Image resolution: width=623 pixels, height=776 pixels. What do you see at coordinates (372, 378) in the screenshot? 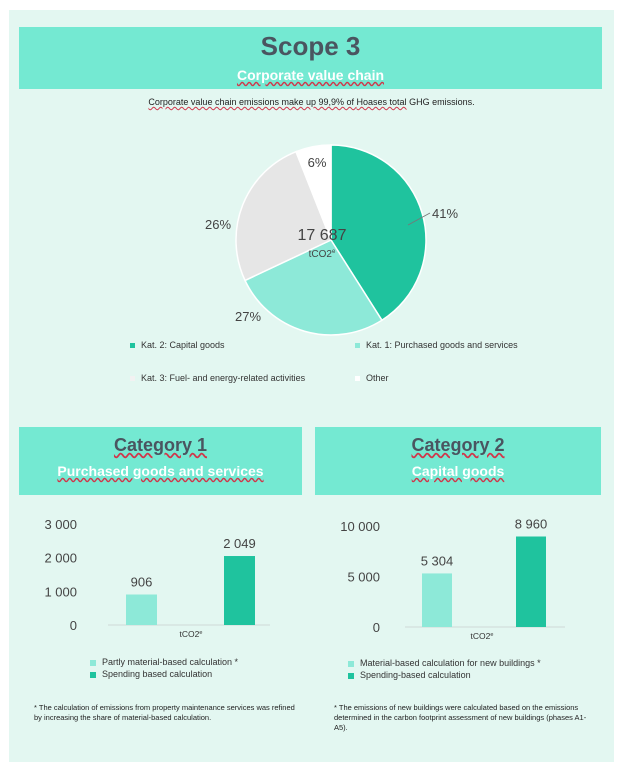
I see `legend-item-other: Other` at bounding box center [372, 378].